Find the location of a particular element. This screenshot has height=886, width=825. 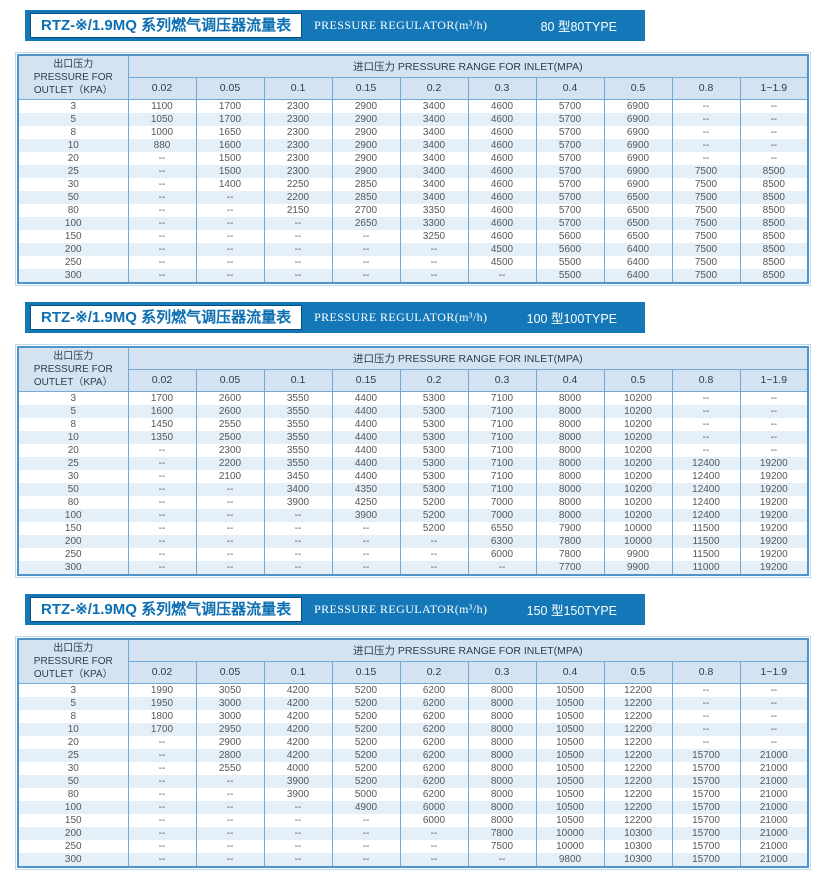

table-row: 10 880 1600 2300 2900 3400 4600 5700 6900 -- -- is located at coordinates (413, 145).